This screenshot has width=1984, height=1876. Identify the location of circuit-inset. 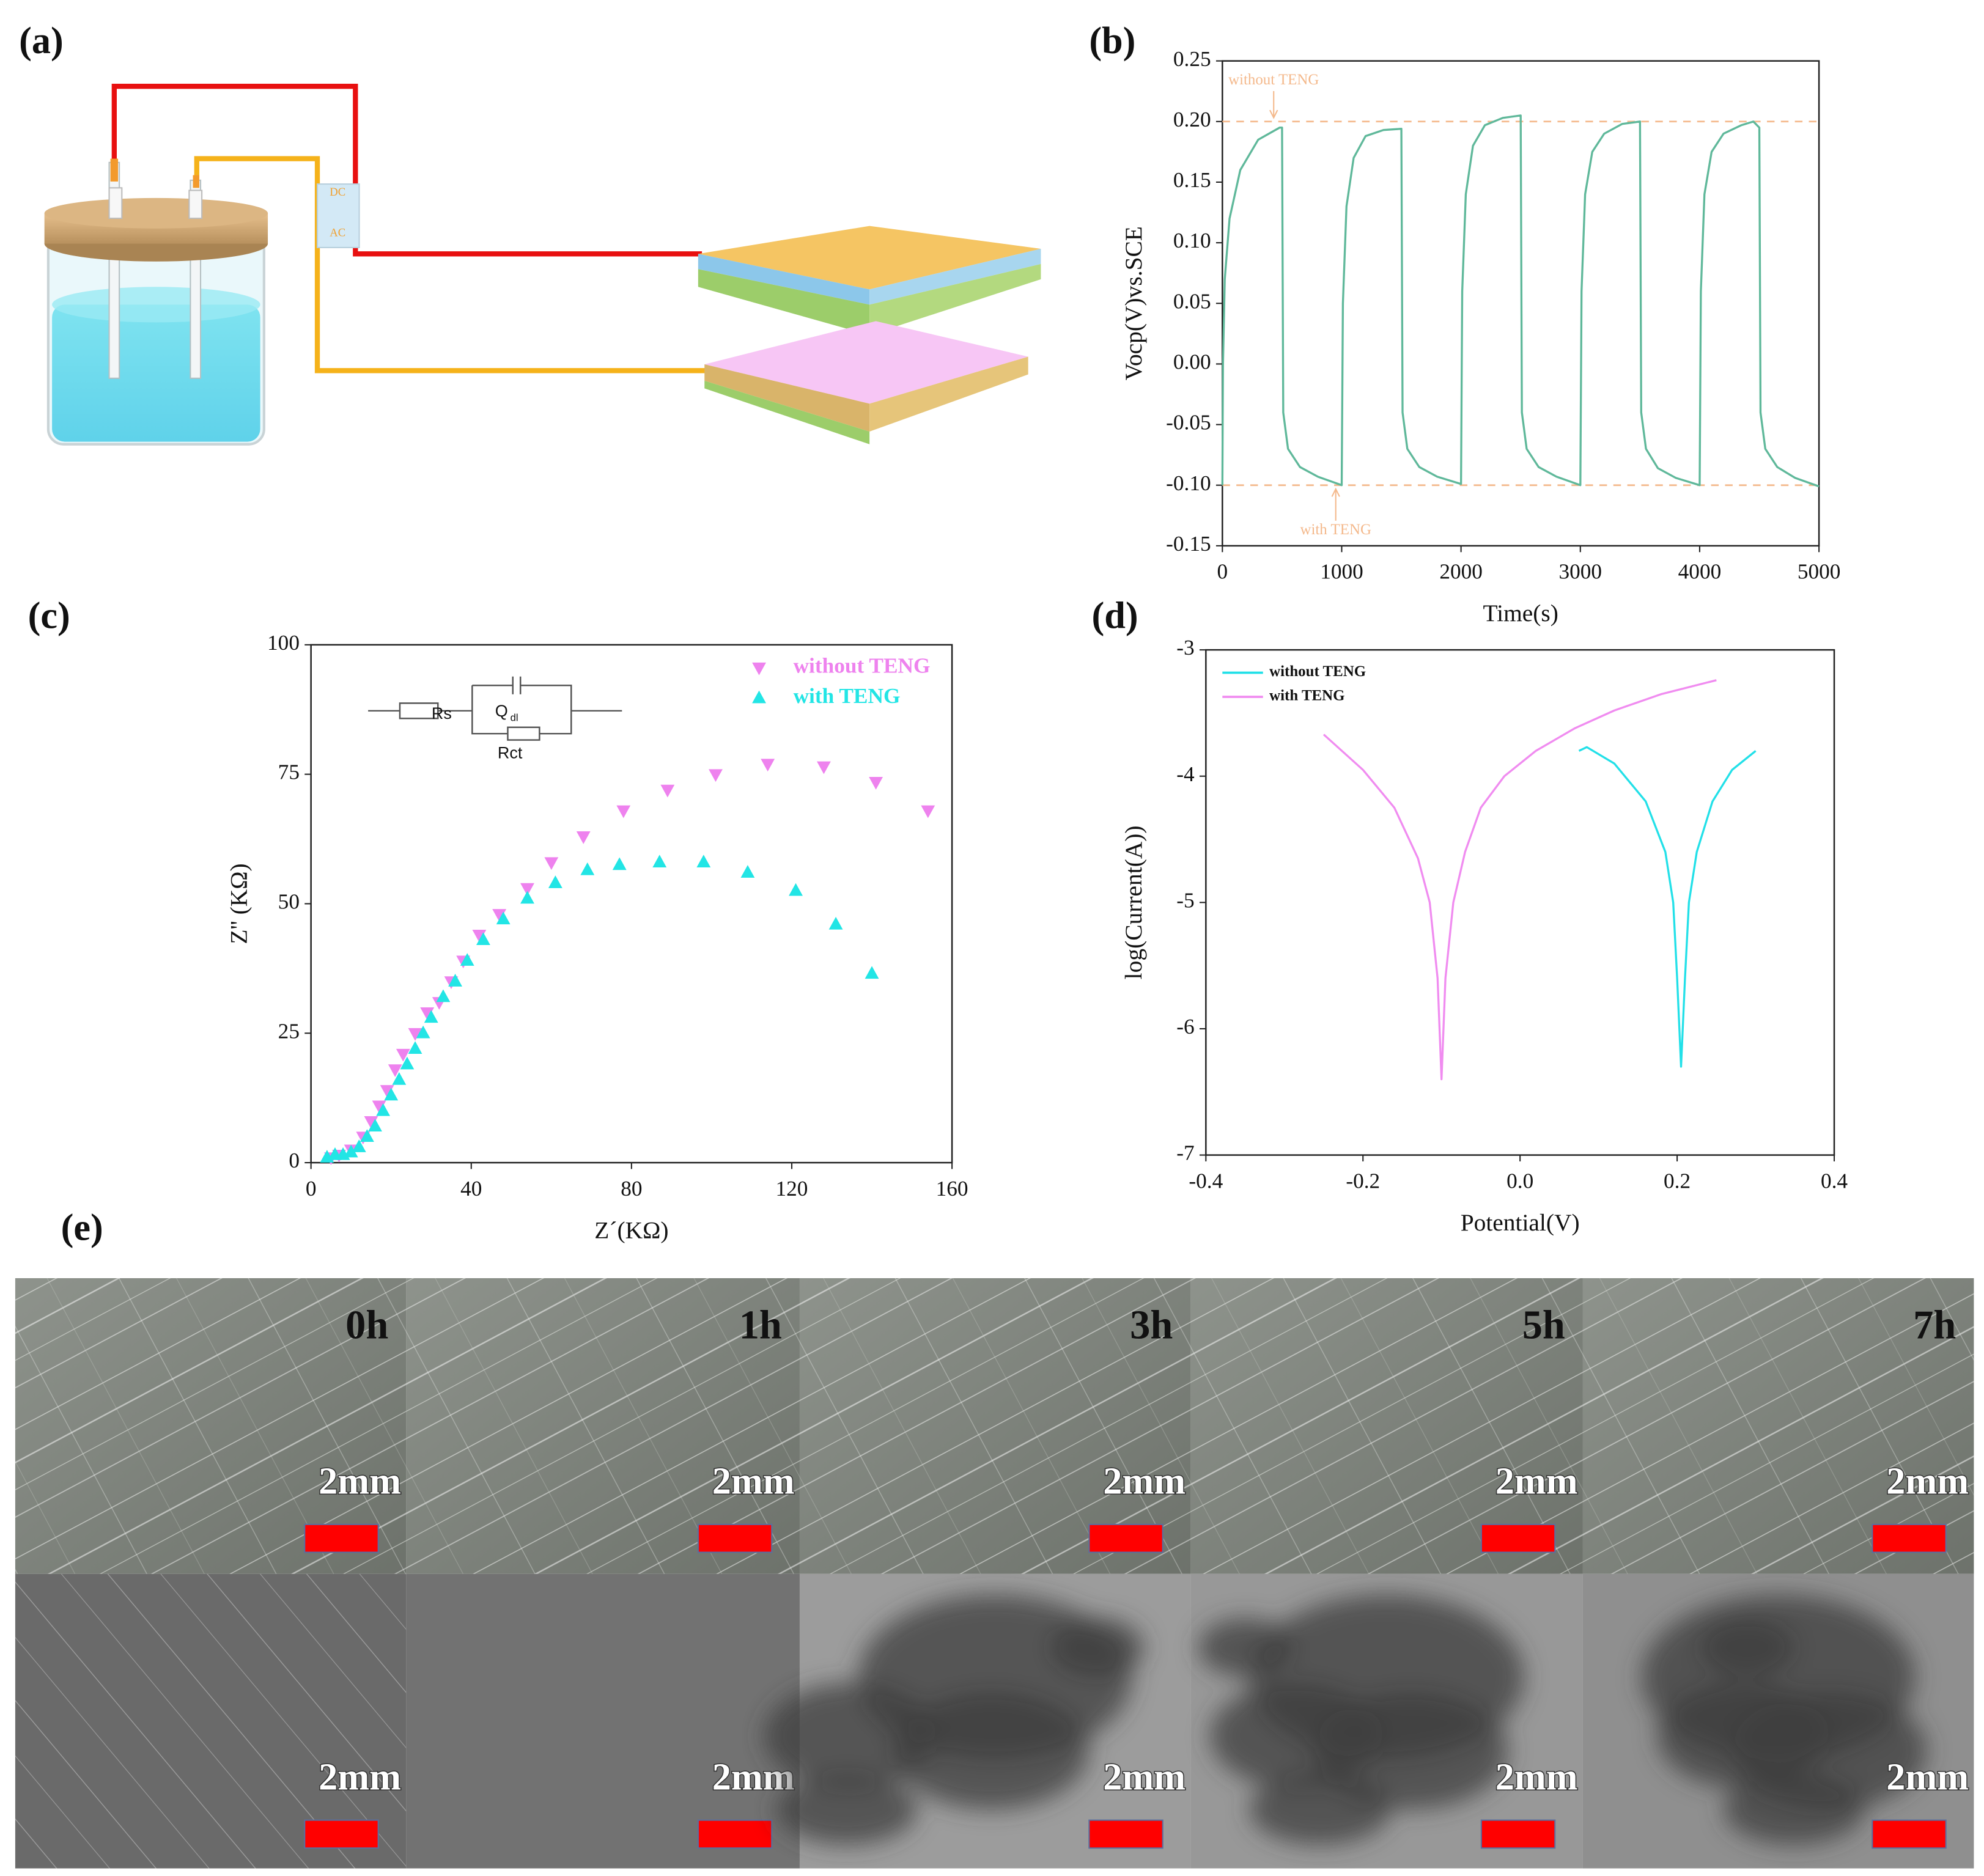
(495, 708).